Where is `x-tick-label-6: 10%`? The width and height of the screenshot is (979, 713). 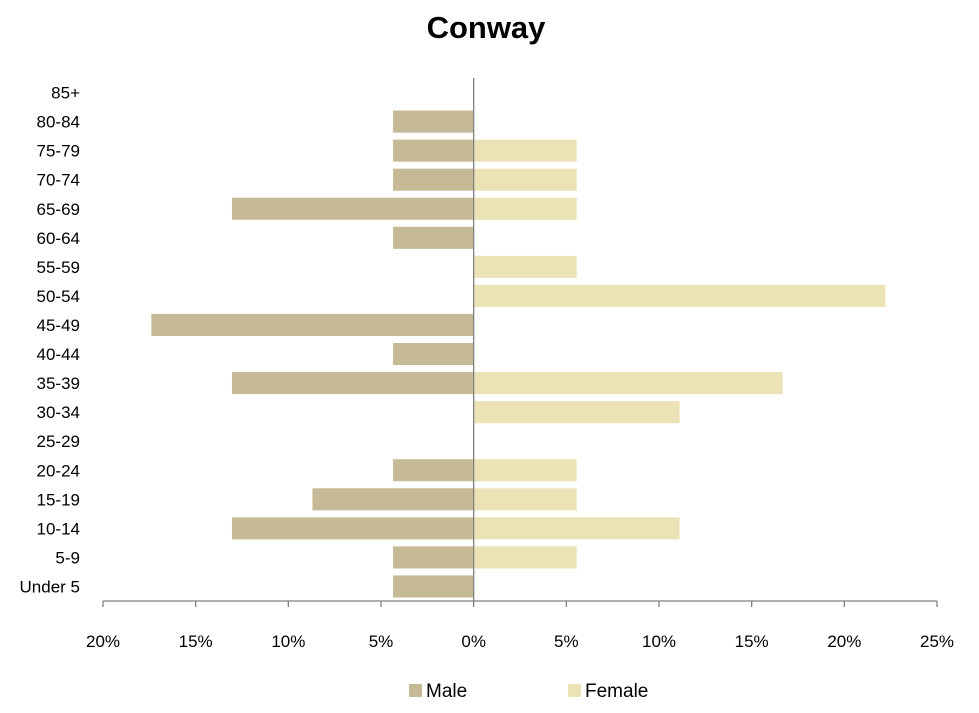 x-tick-label-6: 10% is located at coordinates (659, 641).